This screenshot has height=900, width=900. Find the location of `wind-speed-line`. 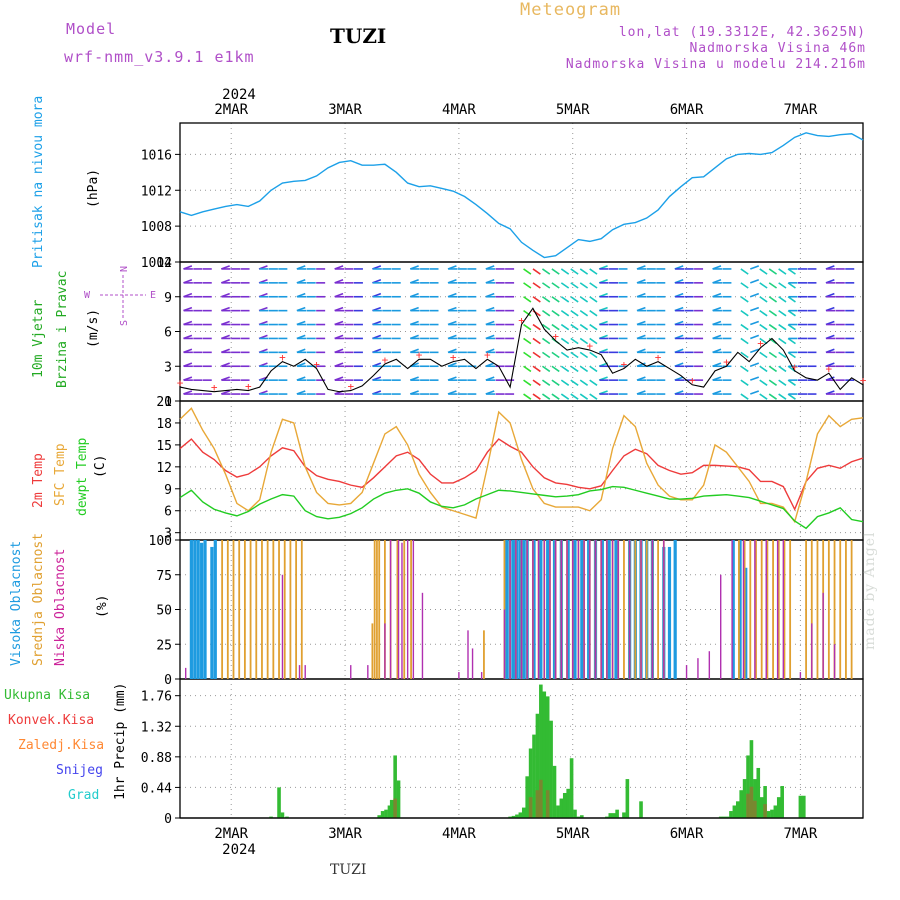

wind-speed-line is located at coordinates (521, 350).